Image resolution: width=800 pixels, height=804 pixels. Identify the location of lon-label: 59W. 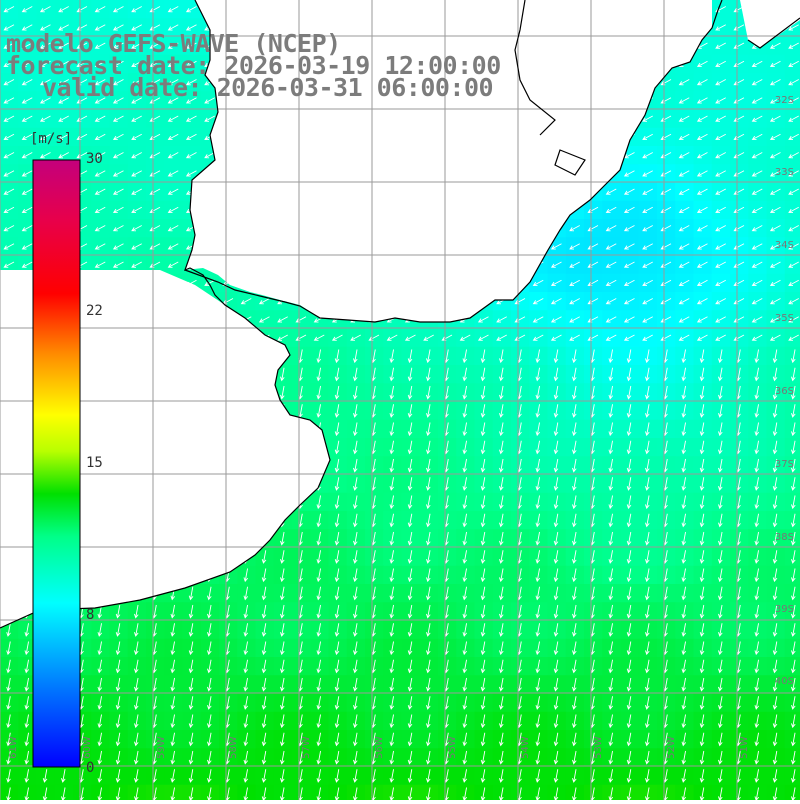
(161, 747).